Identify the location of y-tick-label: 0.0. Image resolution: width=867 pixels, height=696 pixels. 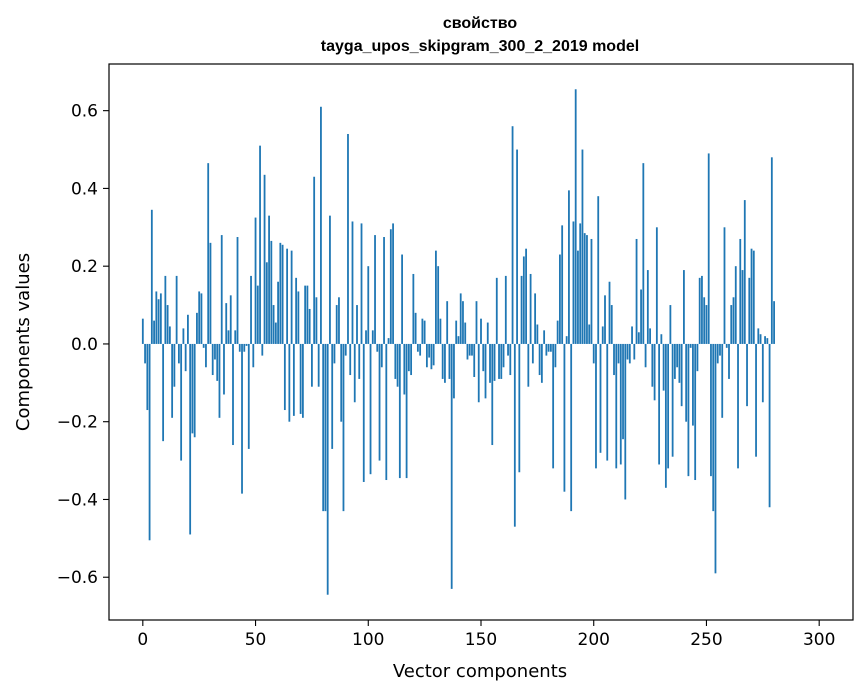
(84, 345).